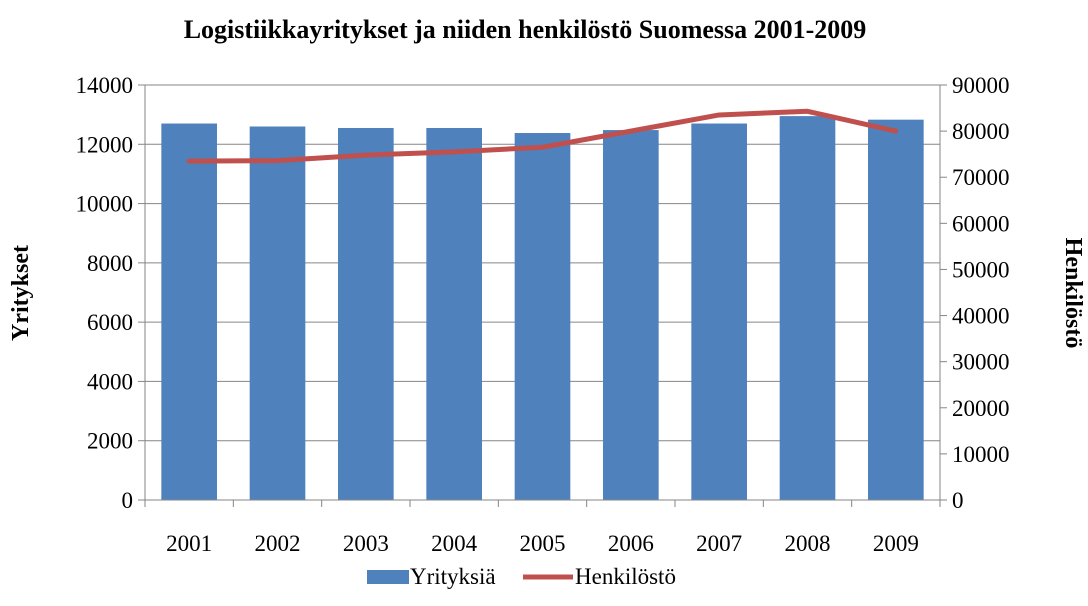 The width and height of the screenshot is (1088, 606). I want to click on legend: Yrityksiä Henkilöstö, so click(521, 576).